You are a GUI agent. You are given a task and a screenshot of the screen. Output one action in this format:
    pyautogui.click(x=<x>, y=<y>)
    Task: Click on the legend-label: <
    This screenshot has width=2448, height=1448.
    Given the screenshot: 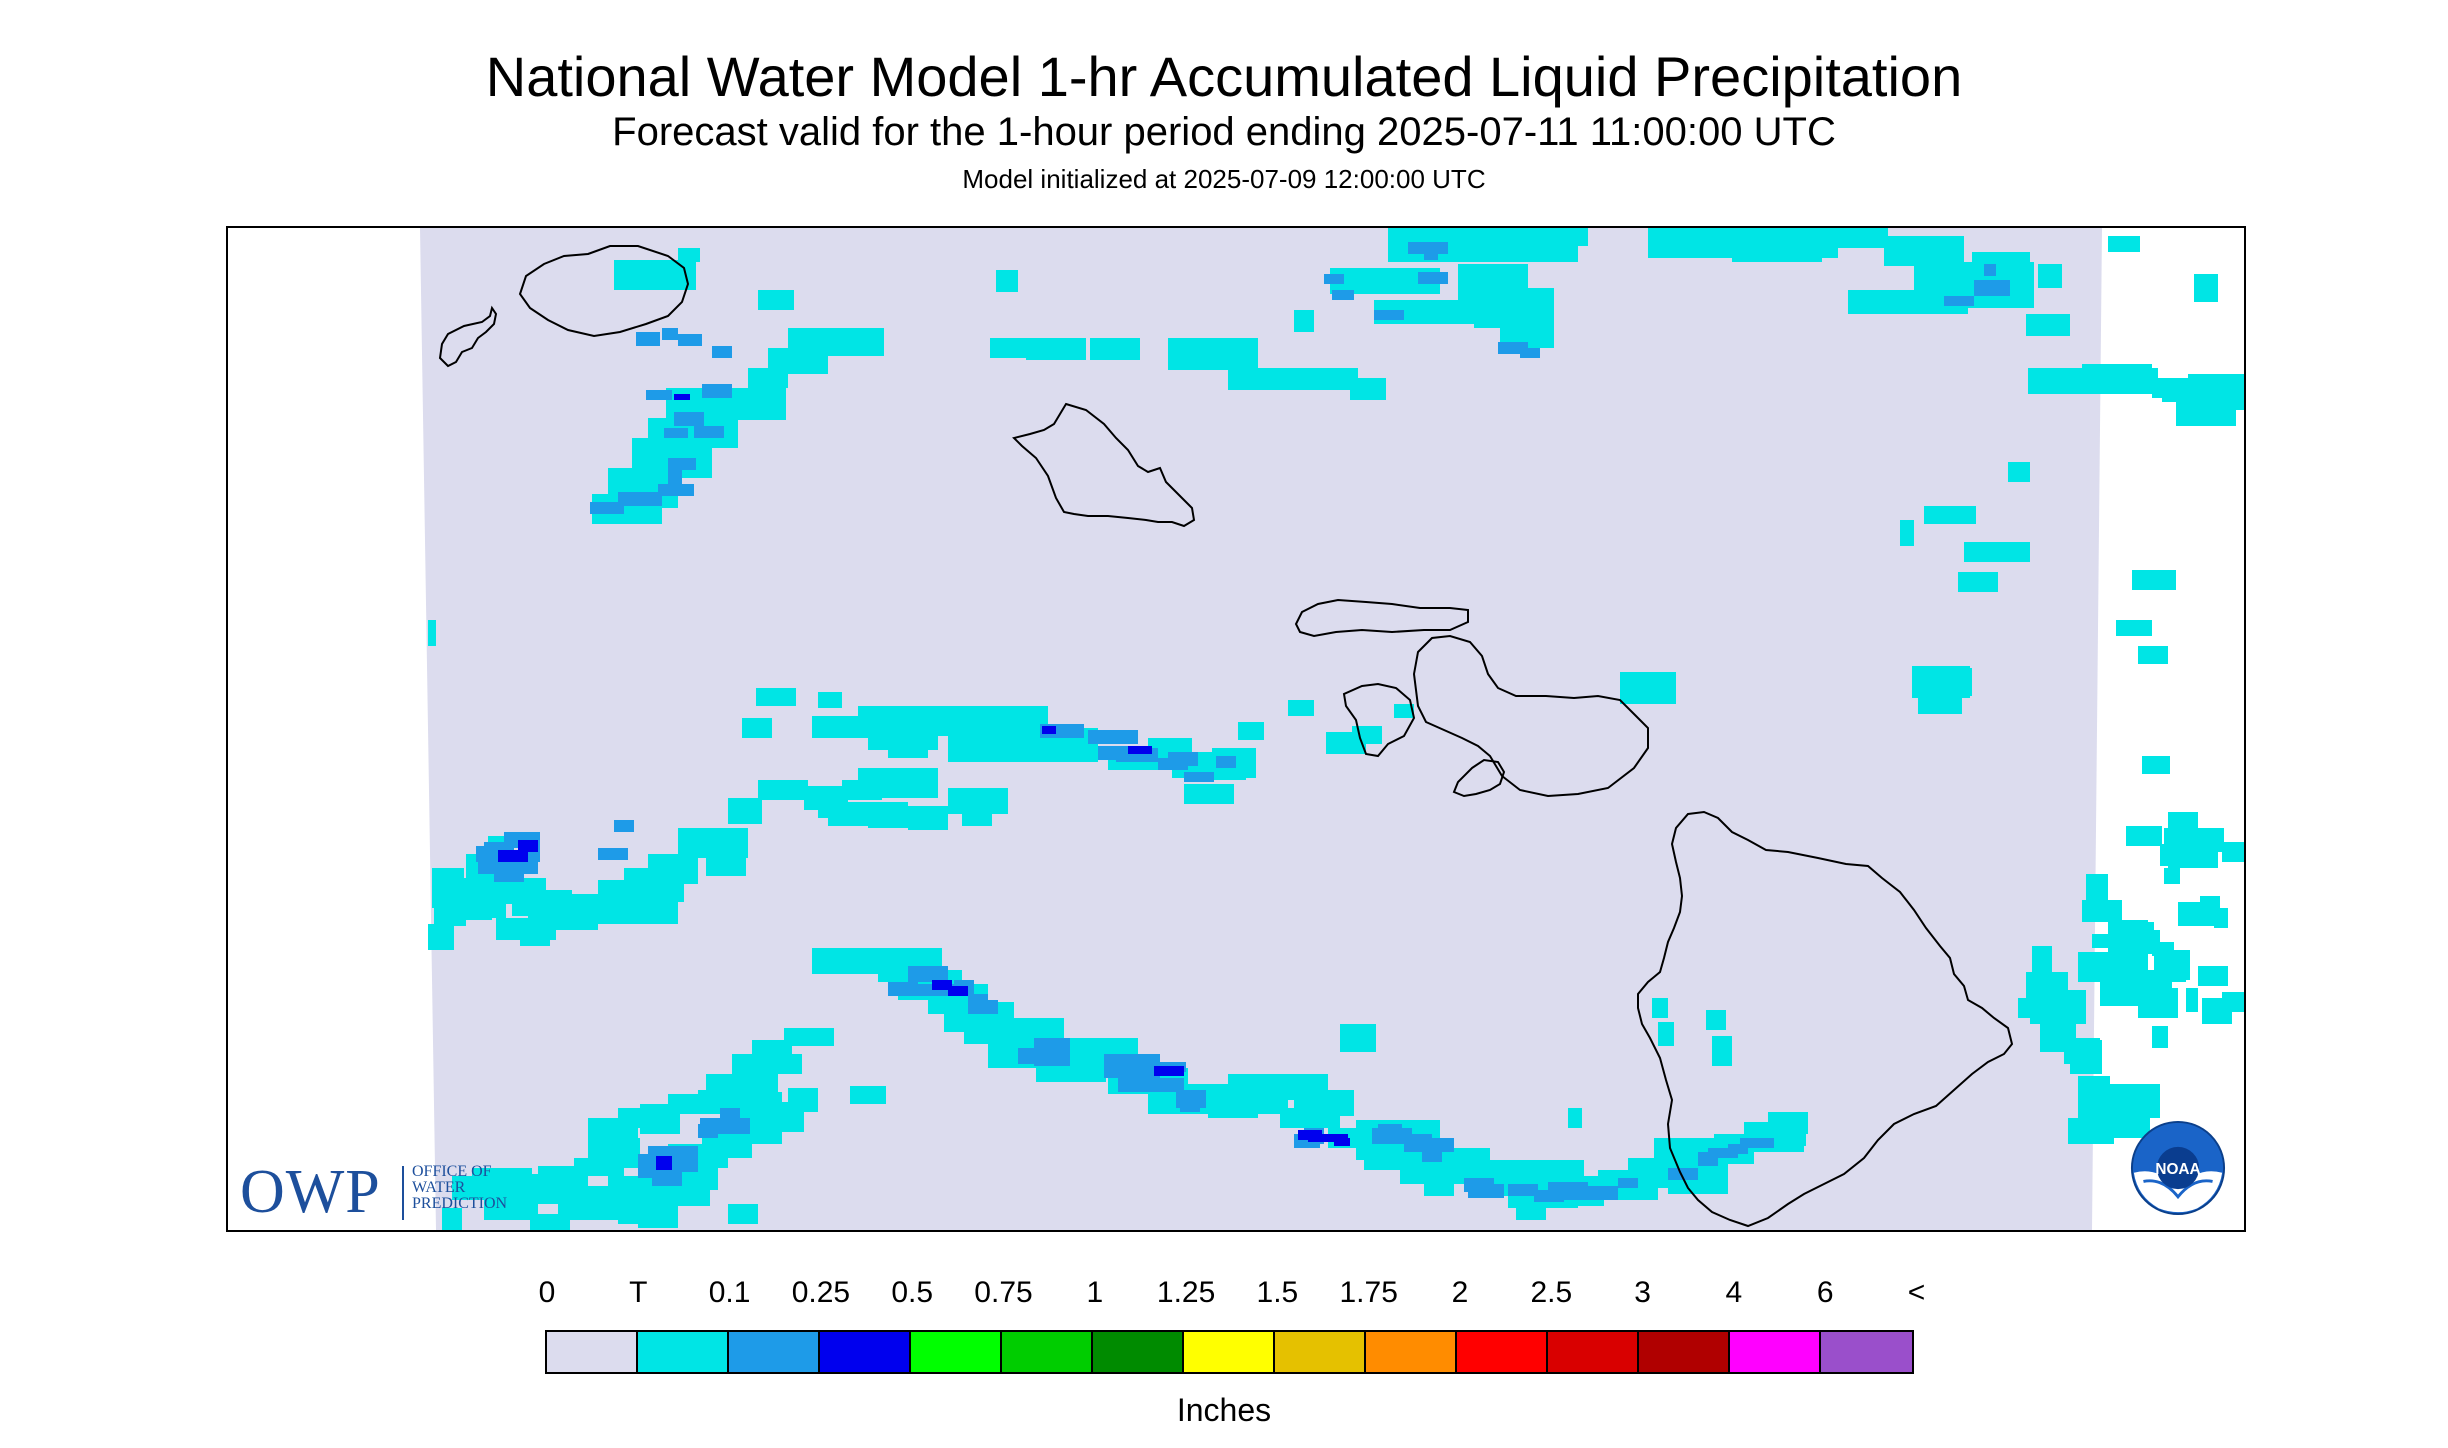 What is the action you would take?
    pyautogui.click(x=1916, y=1292)
    